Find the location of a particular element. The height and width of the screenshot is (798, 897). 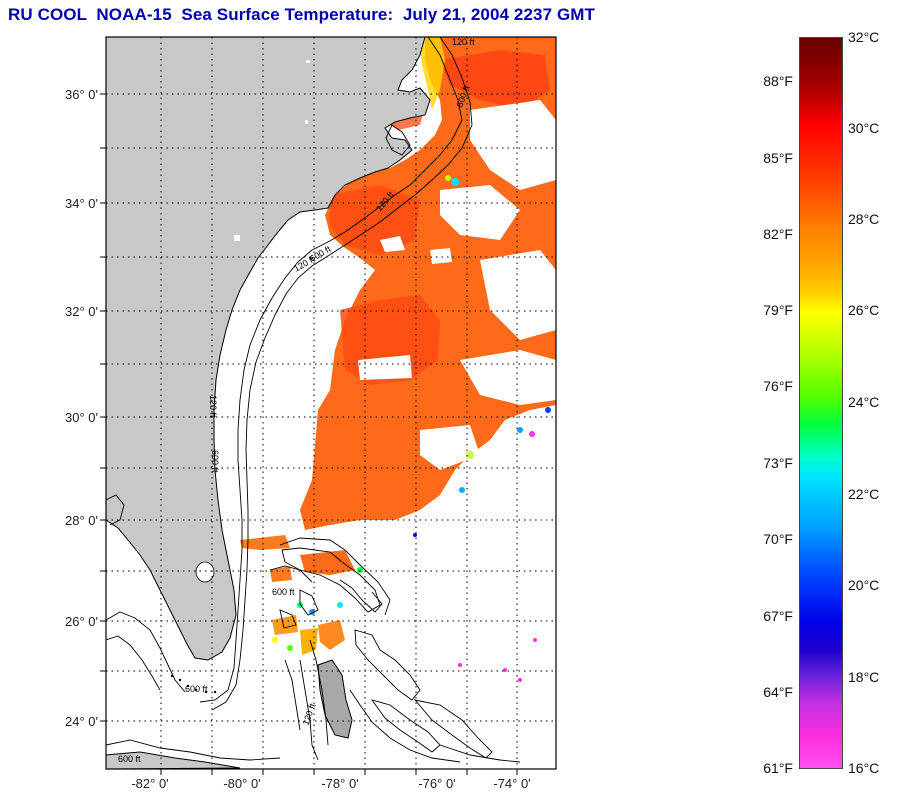

lon-label: -82° 0' is located at coordinates (149, 783).